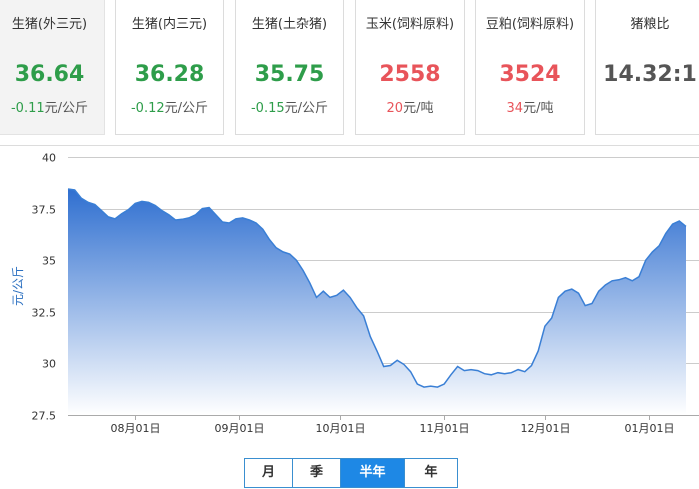 This screenshot has height=489, width=699. I want to click on card-change: -0.12元/公斤, so click(169, 106).